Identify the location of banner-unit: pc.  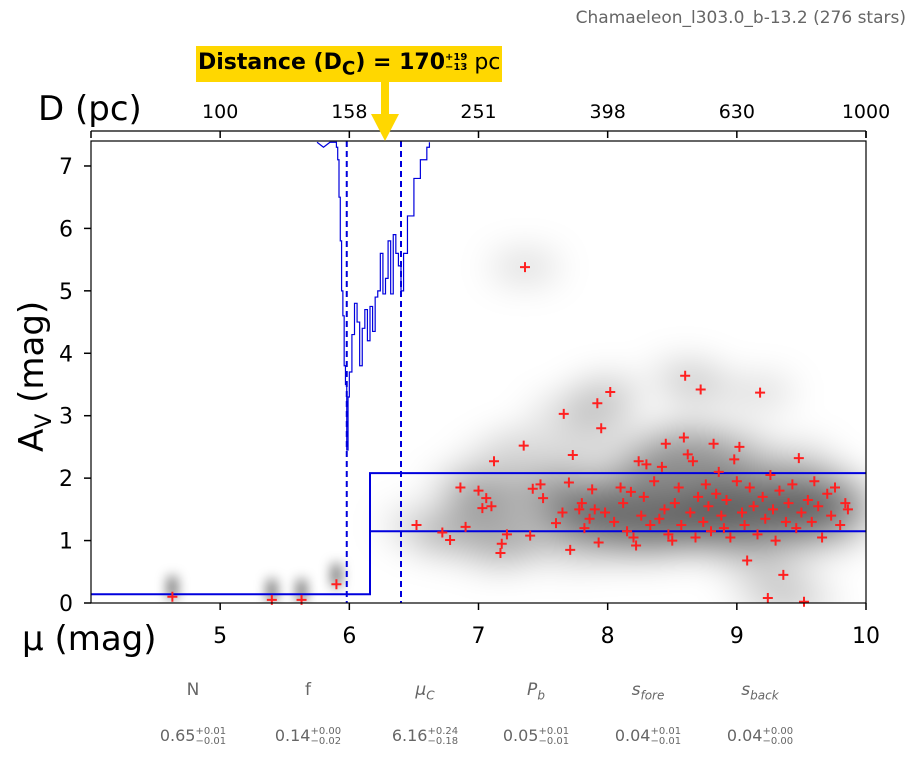
(484, 62).